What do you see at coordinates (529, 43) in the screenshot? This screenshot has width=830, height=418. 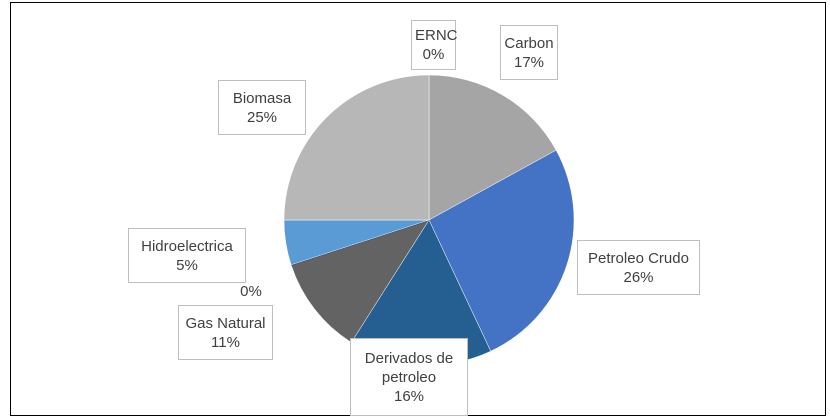 I see `label-name: Carbon` at bounding box center [529, 43].